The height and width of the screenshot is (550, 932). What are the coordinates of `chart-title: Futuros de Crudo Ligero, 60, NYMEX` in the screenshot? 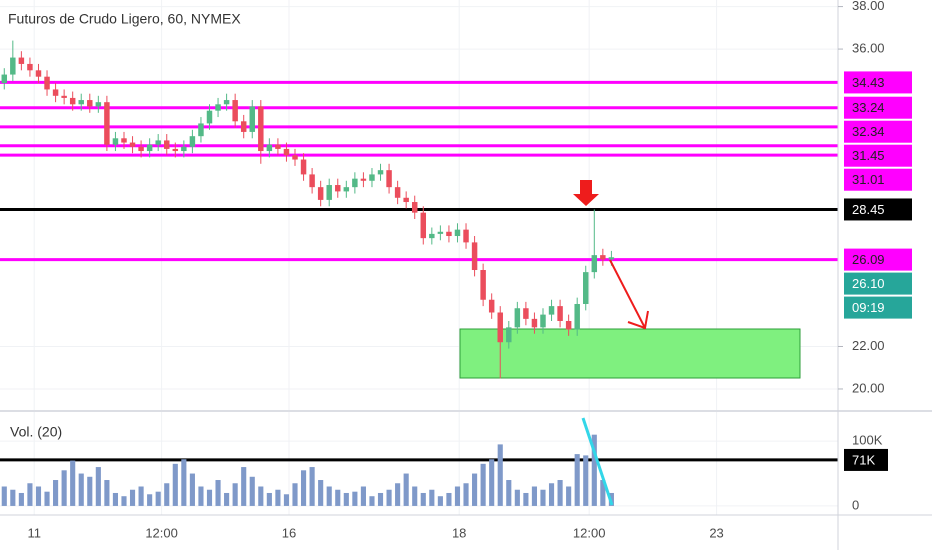 It's located at (124, 19).